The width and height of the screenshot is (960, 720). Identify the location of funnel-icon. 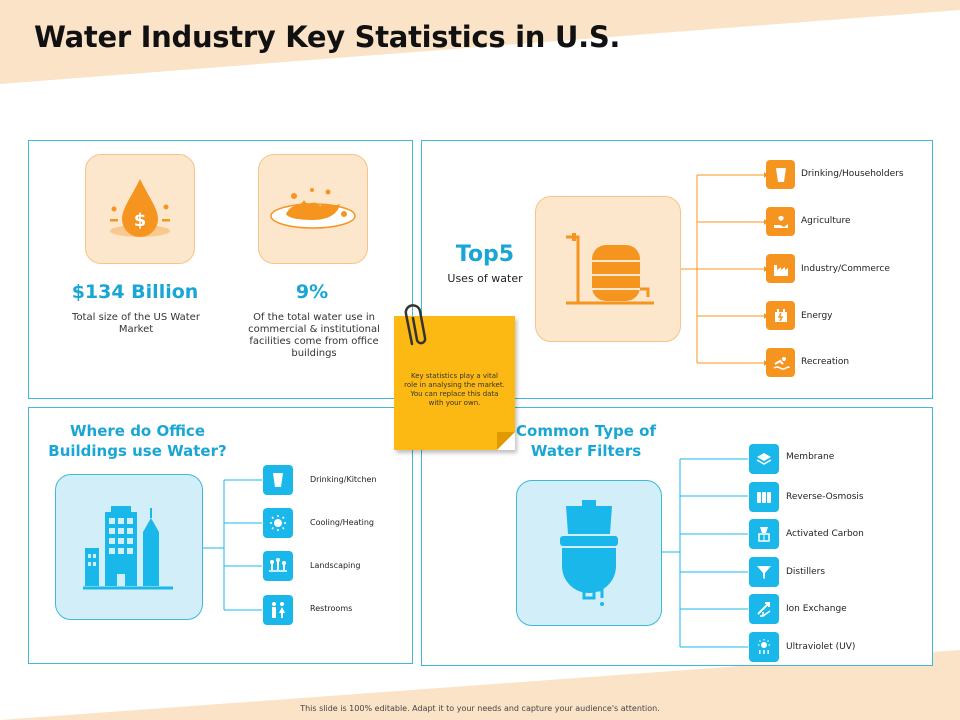
(764, 572).